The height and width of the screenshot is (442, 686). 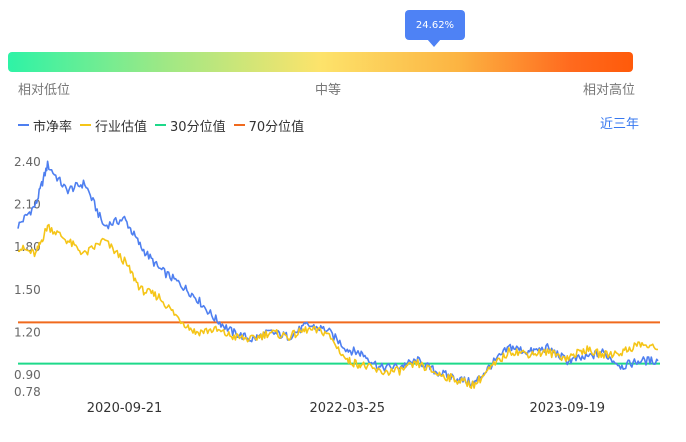 What do you see at coordinates (435, 28) in the screenshot?
I see `percentile-tooltip: 24.62%` at bounding box center [435, 28].